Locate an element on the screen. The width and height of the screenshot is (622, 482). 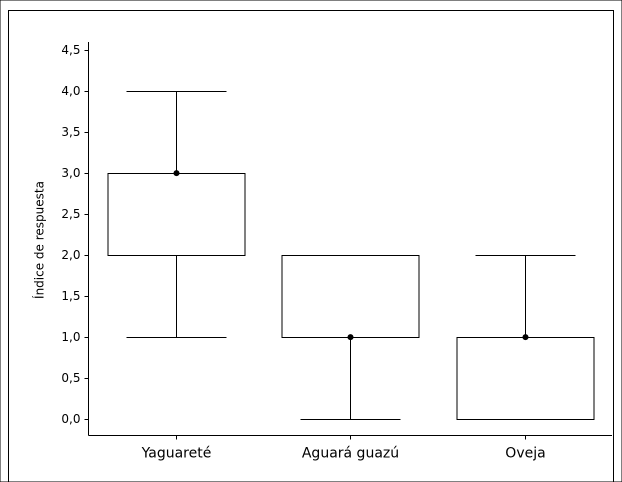
y-tick-label: 4,5 is located at coordinates (70, 50).